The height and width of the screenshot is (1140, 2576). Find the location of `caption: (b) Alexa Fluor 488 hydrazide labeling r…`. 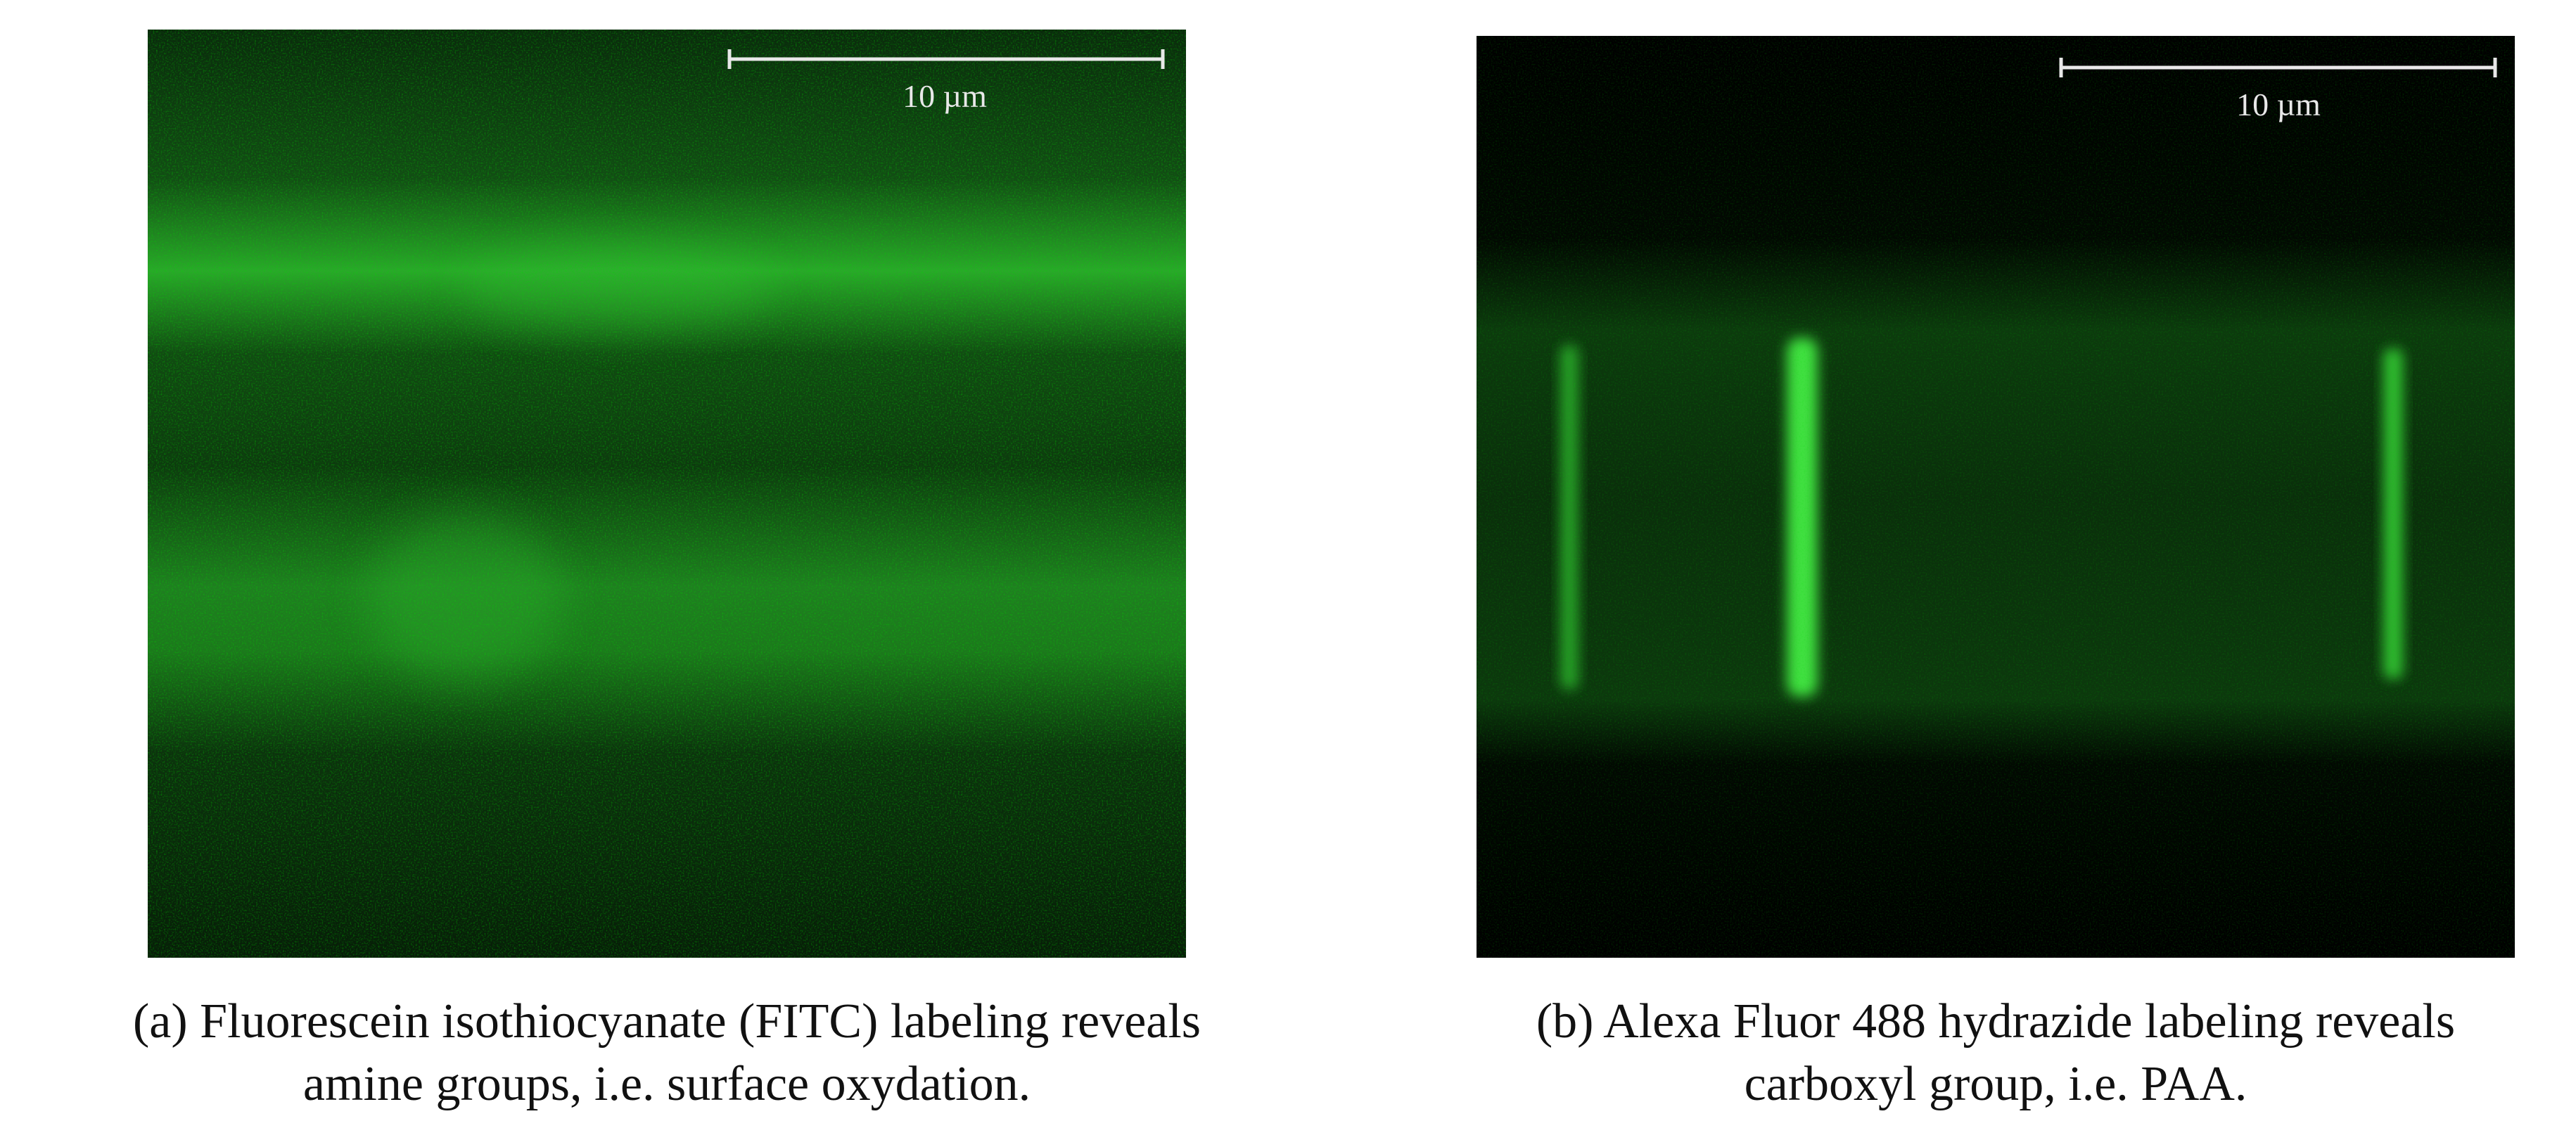

caption: (b) Alexa Fluor 488 hydrazide labeling r… is located at coordinates (1995, 1022).